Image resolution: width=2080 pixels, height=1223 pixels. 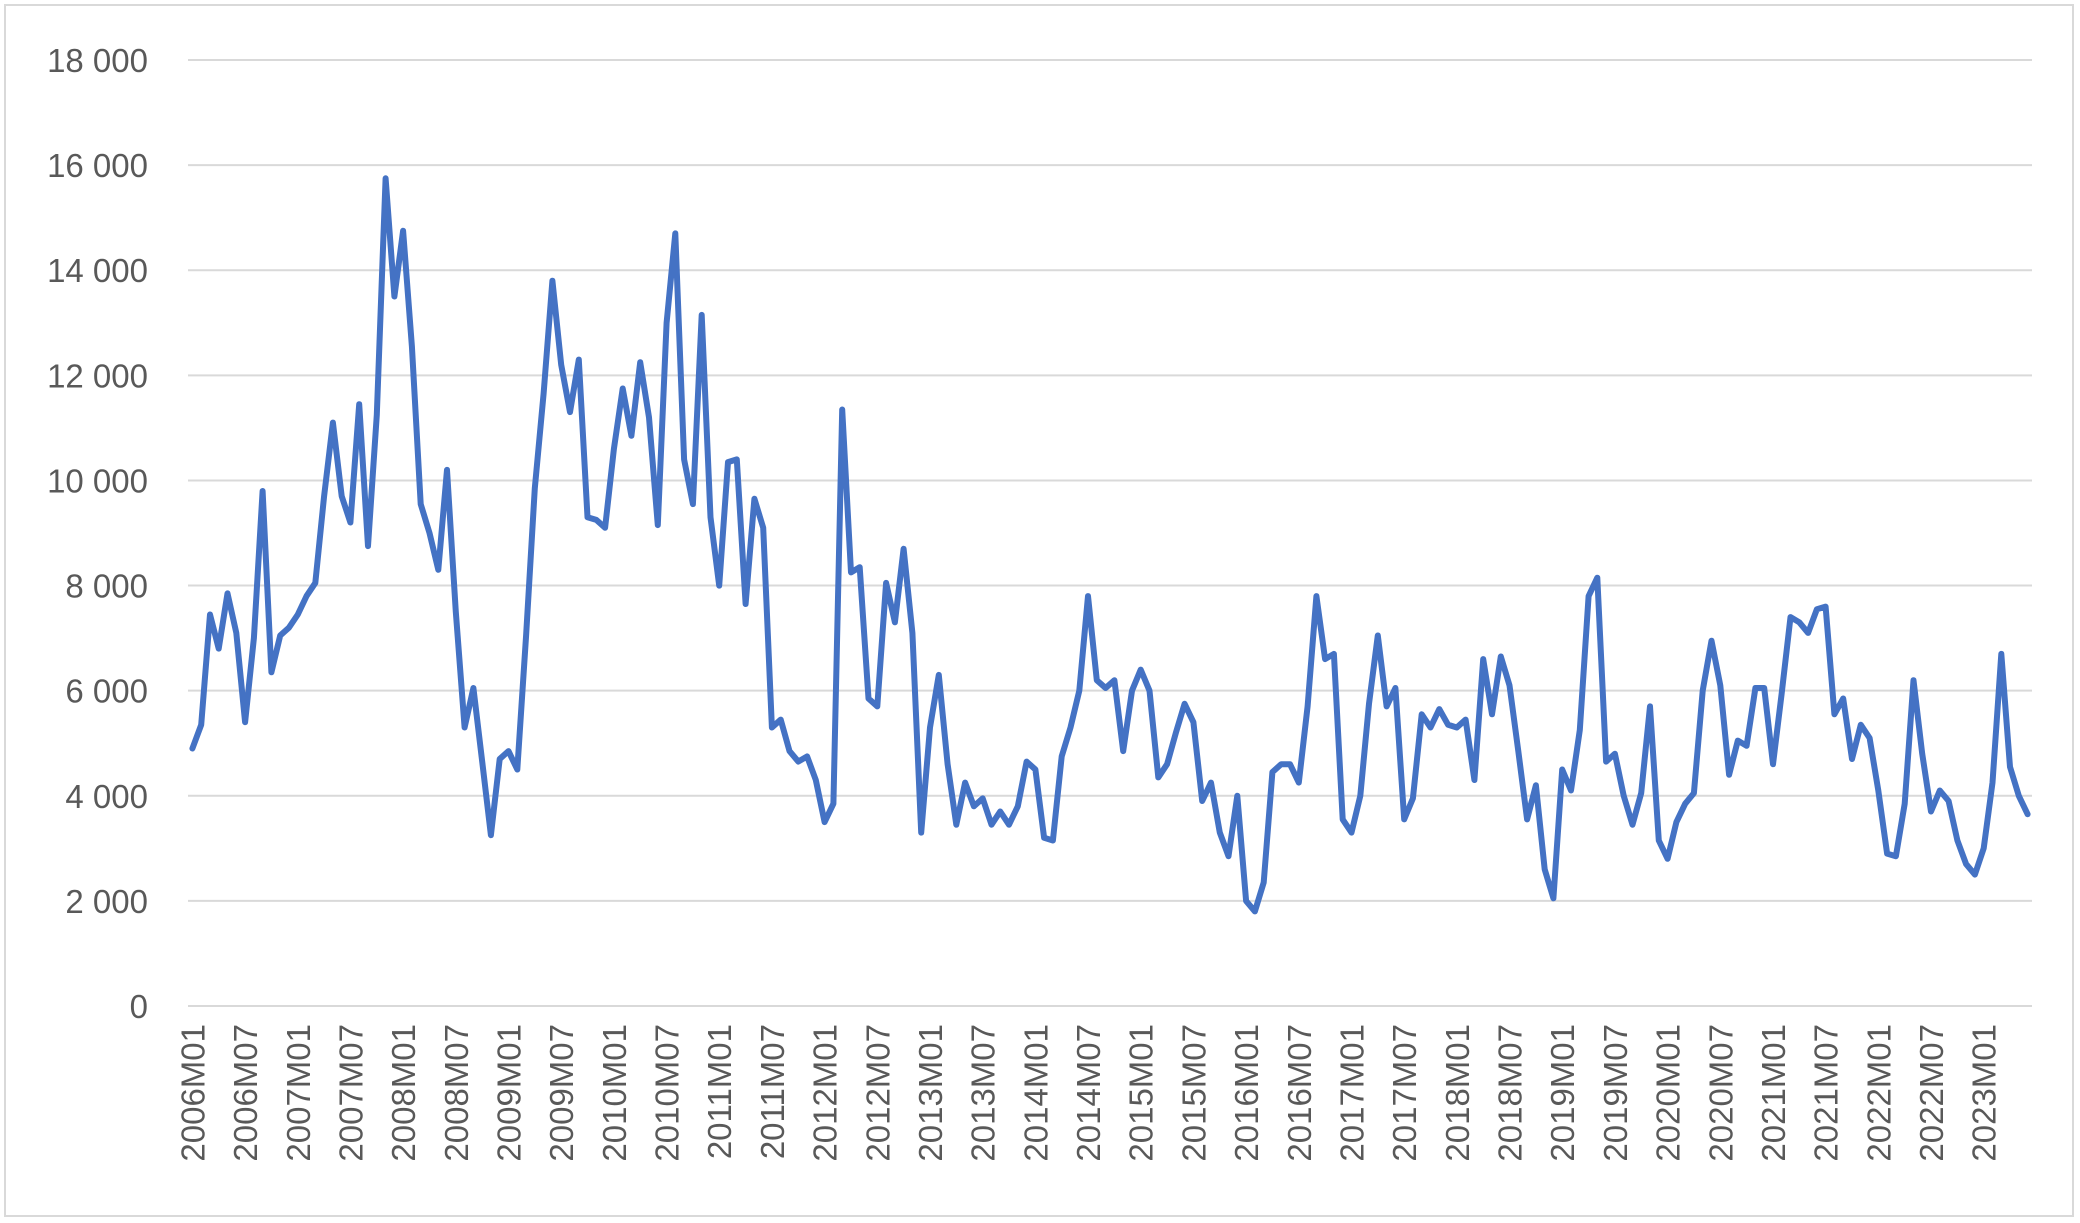 What do you see at coordinates (106, 796) in the screenshot?
I see `y-tick-label: 4 000` at bounding box center [106, 796].